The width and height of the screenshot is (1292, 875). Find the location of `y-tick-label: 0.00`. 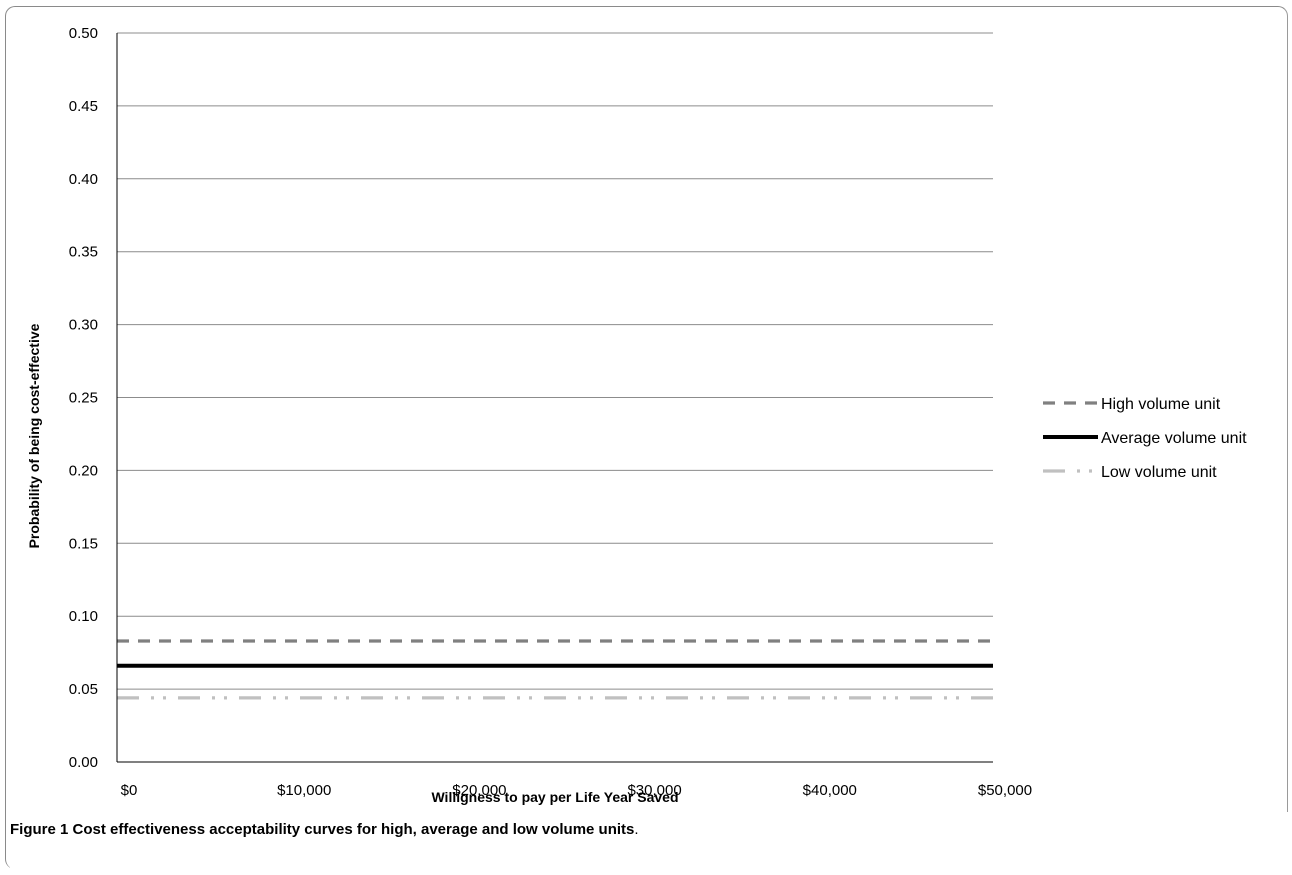

y-tick-label: 0.00 is located at coordinates (83, 762).